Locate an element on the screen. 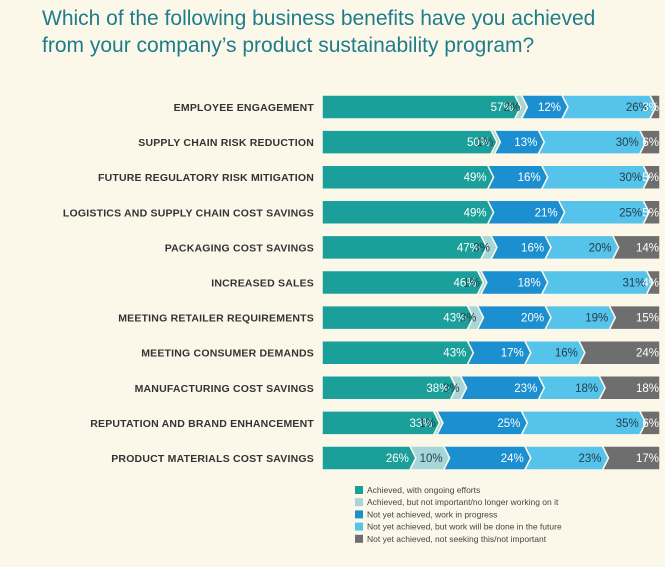  category-label: FUTURE REGULATORY RISK MITIGATION is located at coordinates (206, 178).